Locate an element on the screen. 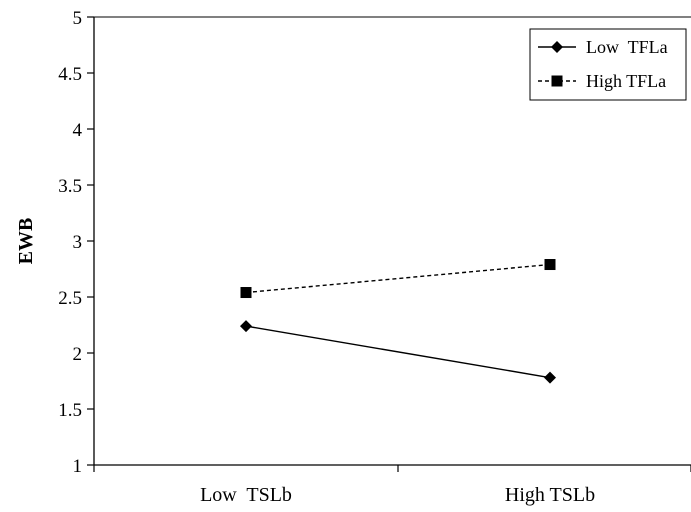 Image resolution: width=691 pixels, height=512 pixels. x-category-label: Low TSLb is located at coordinates (246, 495).